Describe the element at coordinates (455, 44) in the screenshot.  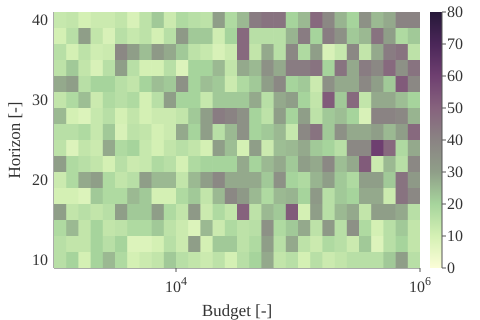
I see `color-bar-label: 70` at that location.